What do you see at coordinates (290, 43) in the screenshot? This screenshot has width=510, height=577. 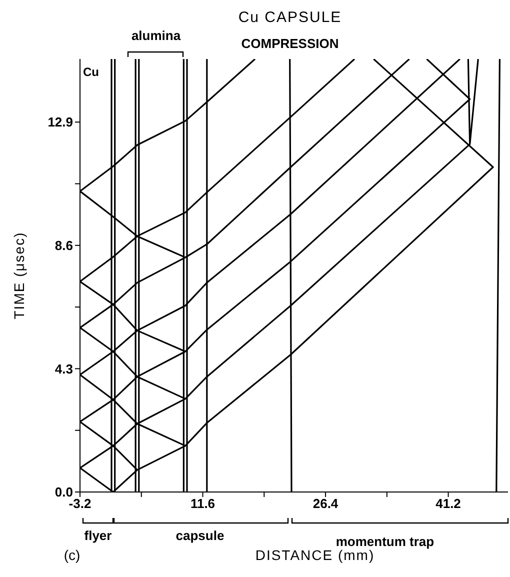 I see `chart-subtitle: COMPRESSION` at bounding box center [290, 43].